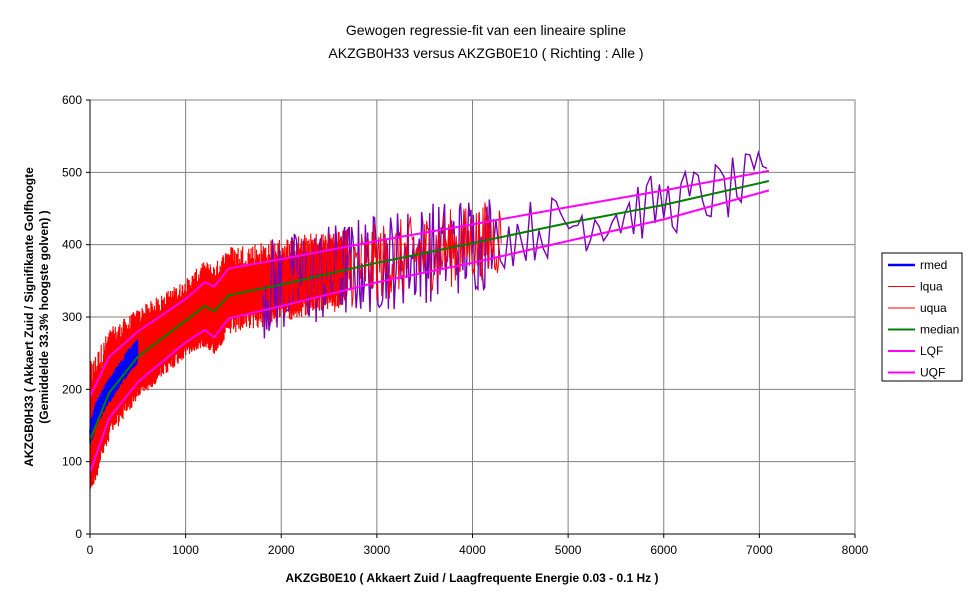 Image resolution: width=970 pixels, height=604 pixels. I want to click on x-tick-label: 2000, so click(281, 550).